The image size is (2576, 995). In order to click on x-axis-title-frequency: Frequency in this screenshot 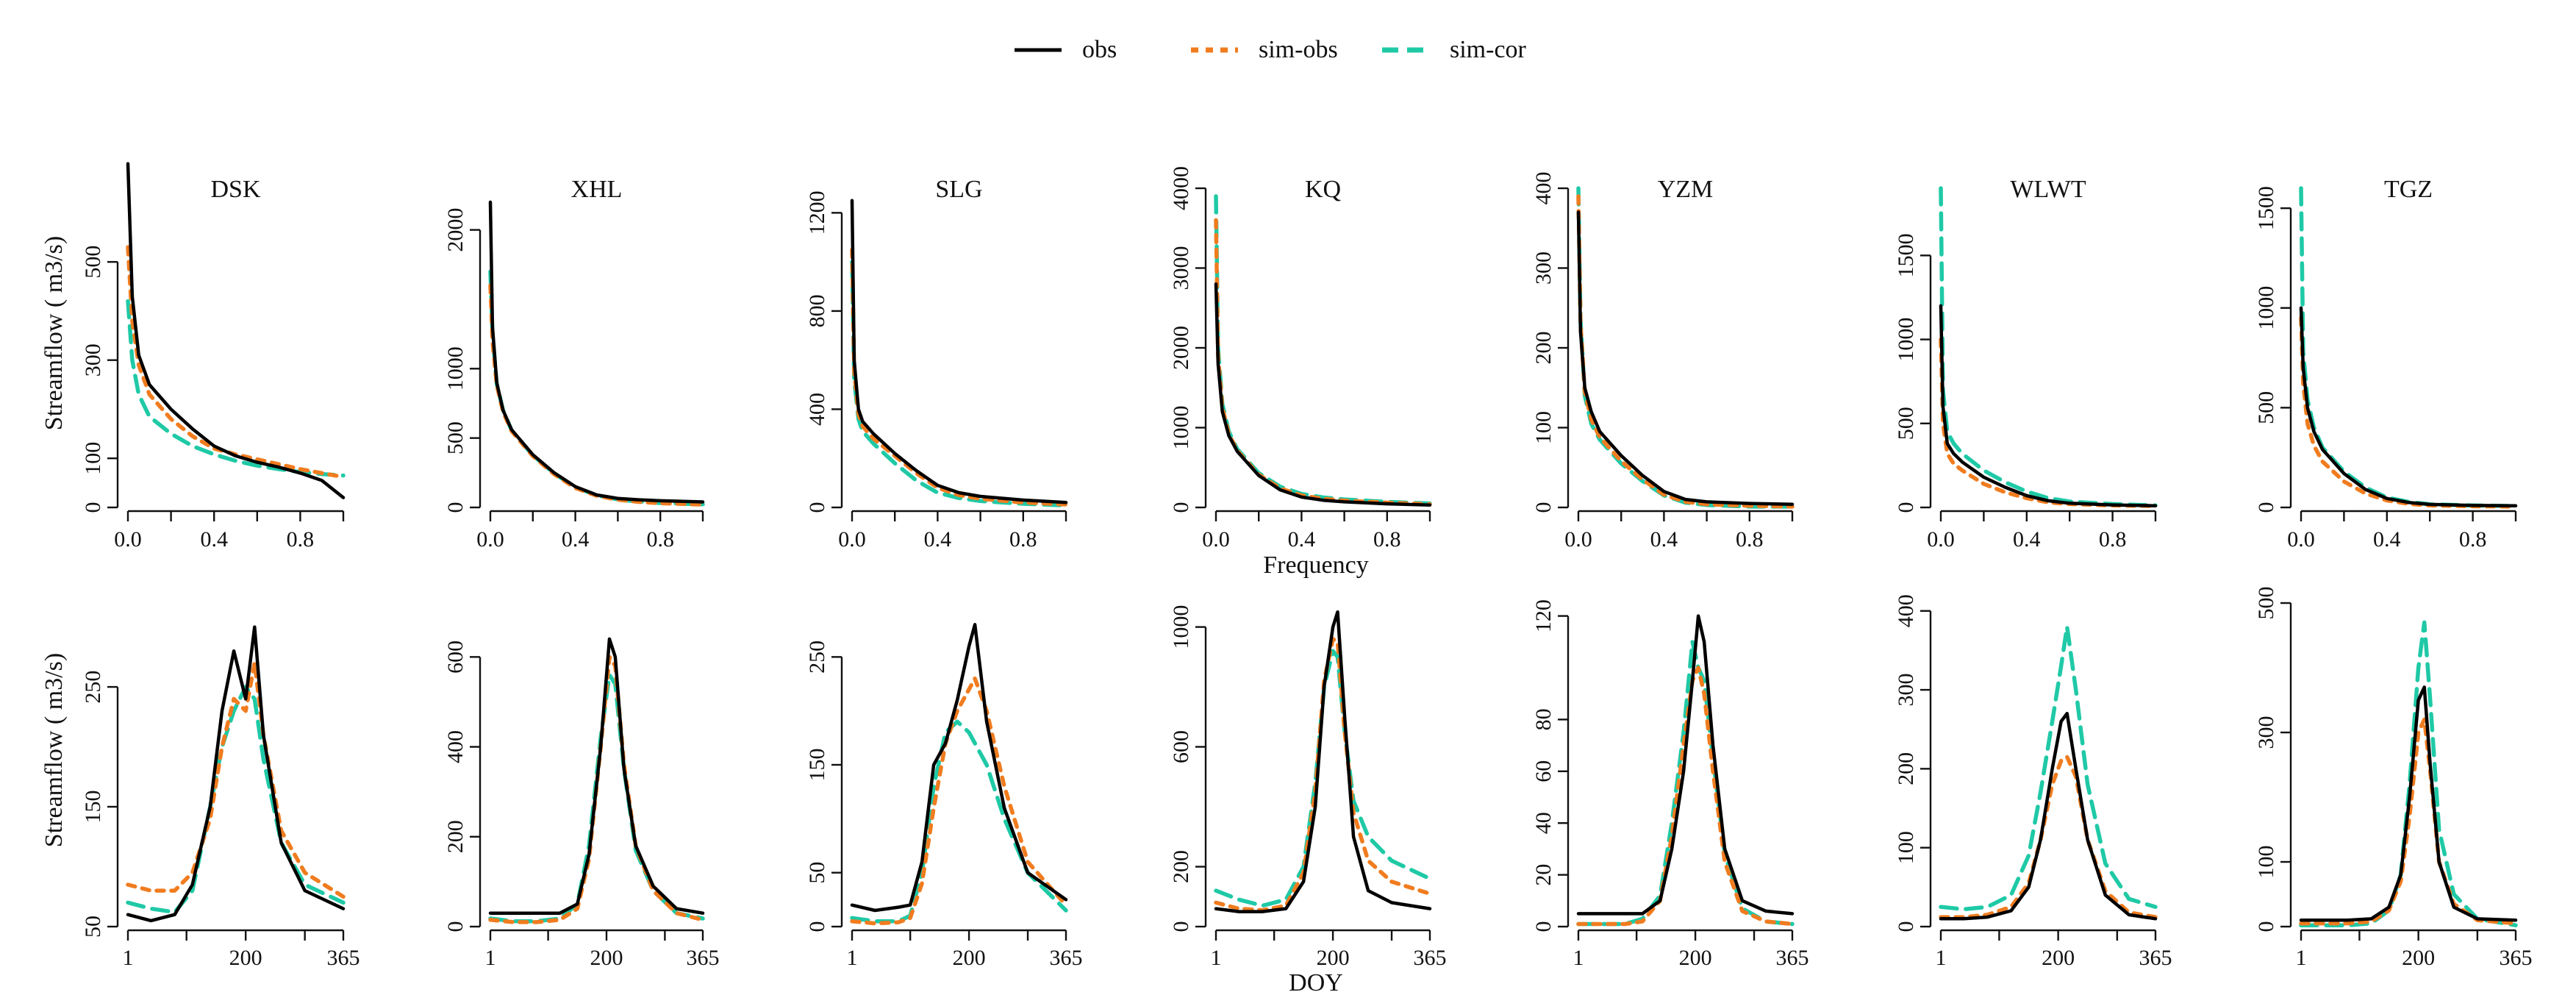, I will do `click(1316, 565)`.